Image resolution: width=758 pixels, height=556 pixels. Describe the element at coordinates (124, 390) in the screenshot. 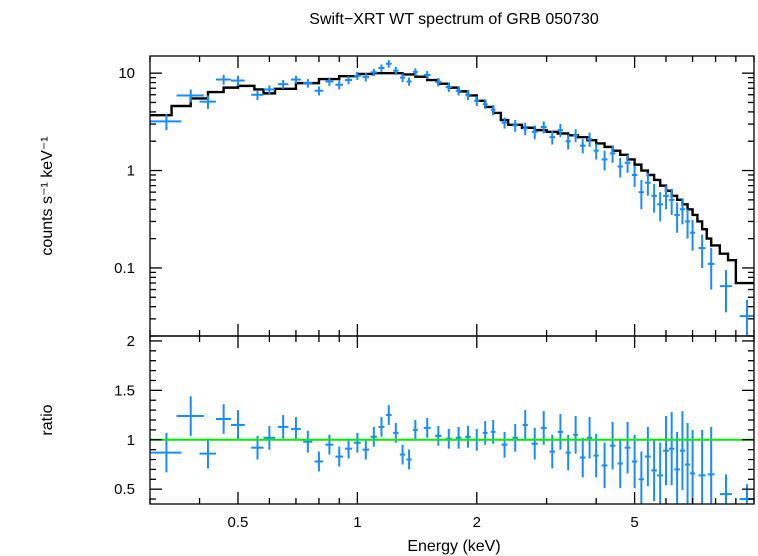

I see `ratio-y-tick-label: 1.5` at that location.